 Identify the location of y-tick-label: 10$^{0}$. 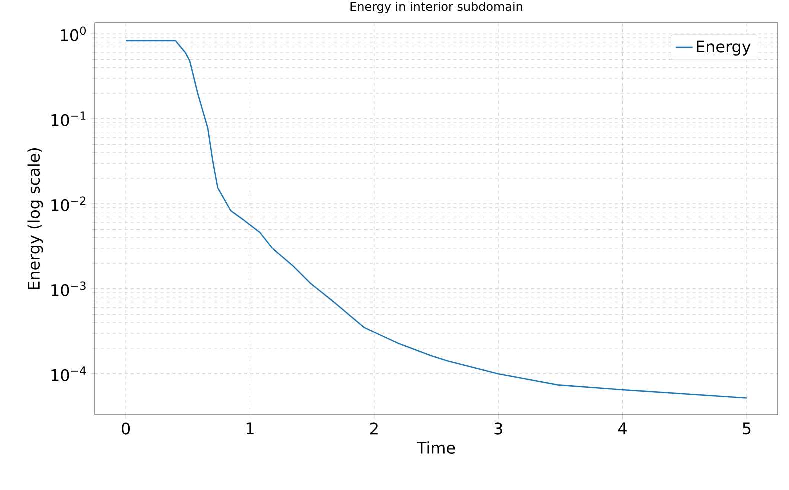
(73, 34).